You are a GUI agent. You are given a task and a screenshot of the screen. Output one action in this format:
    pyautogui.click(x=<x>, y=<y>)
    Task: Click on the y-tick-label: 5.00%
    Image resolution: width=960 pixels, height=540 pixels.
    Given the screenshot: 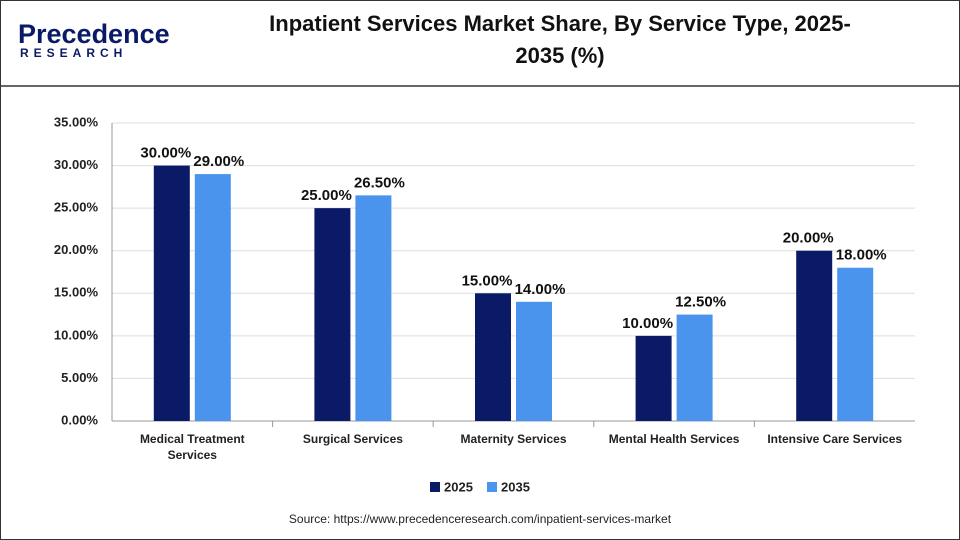 What is the action you would take?
    pyautogui.click(x=79, y=377)
    